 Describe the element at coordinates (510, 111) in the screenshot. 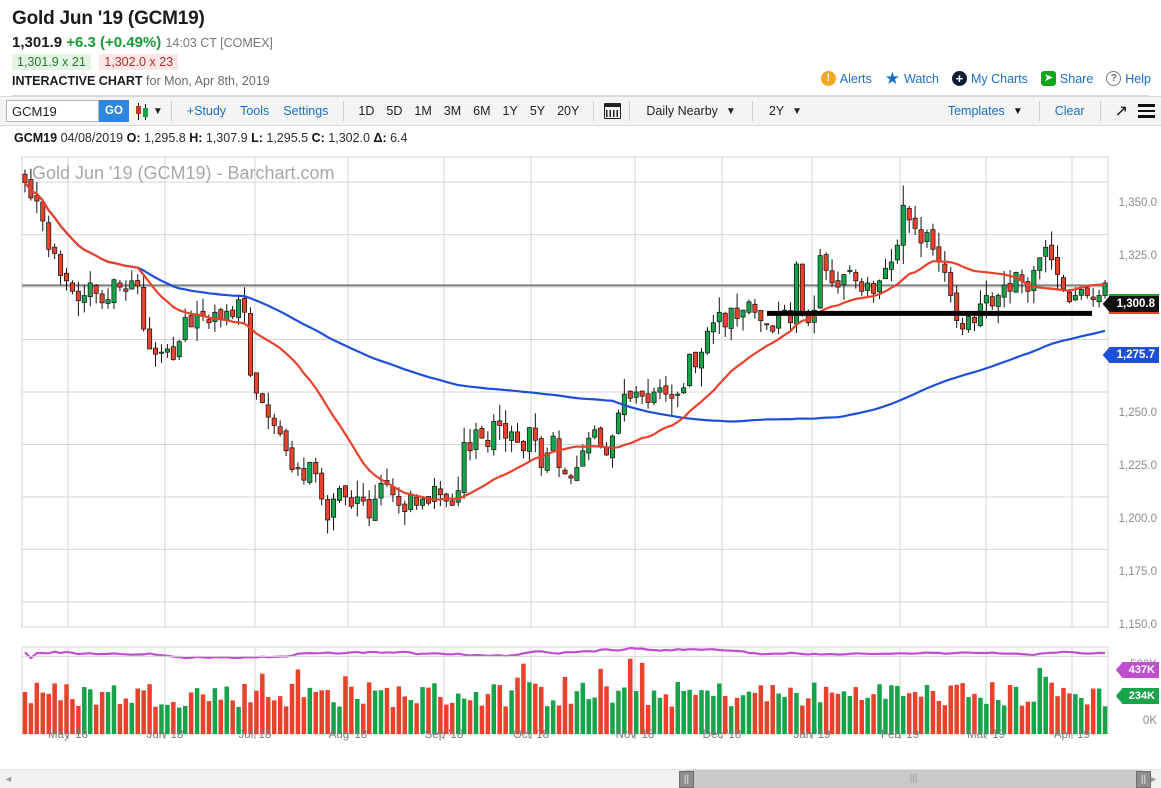

I see `range-1y: 1Y` at that location.